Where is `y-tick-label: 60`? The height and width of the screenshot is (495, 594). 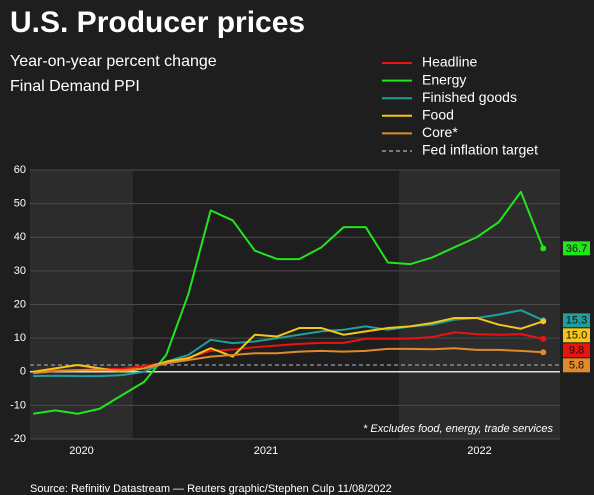 y-tick-label: 60 is located at coordinates (20, 170).